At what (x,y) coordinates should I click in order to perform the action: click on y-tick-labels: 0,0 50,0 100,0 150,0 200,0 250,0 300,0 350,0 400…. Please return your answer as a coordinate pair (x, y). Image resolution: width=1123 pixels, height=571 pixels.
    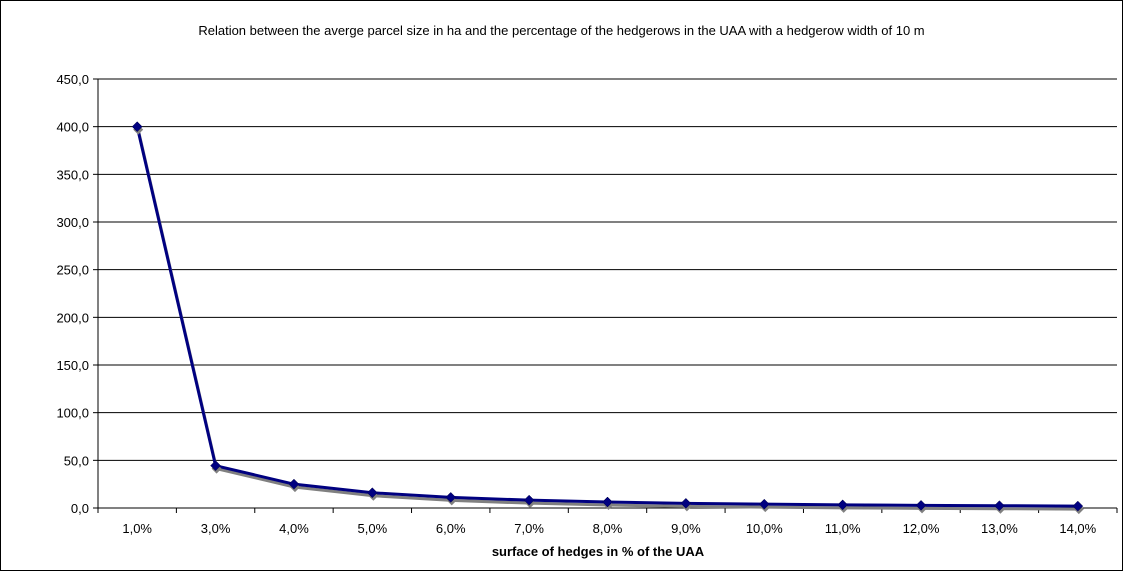
    Looking at the image, I should click on (72, 294).